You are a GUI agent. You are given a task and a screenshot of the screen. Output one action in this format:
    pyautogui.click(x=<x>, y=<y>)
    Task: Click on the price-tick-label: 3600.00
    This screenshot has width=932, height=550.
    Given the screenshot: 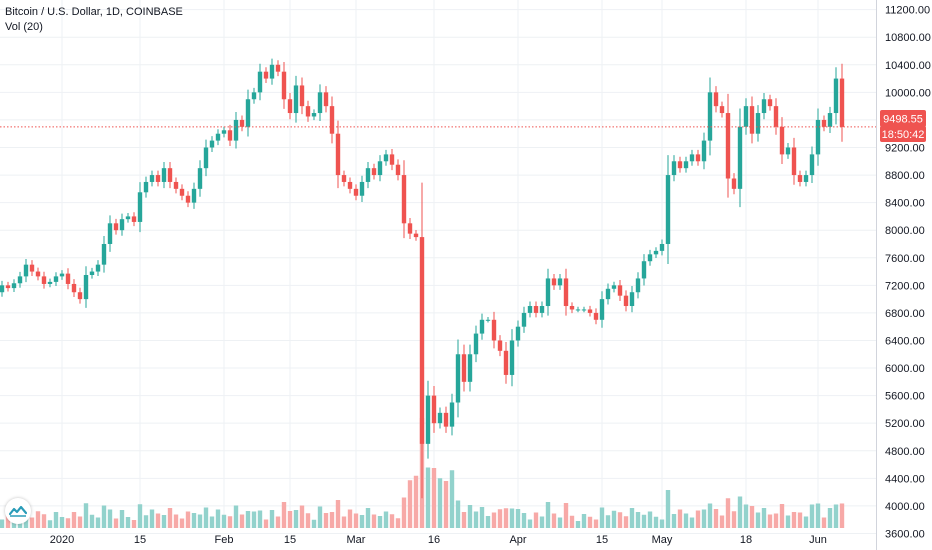 What is the action you would take?
    pyautogui.click(x=905, y=534)
    